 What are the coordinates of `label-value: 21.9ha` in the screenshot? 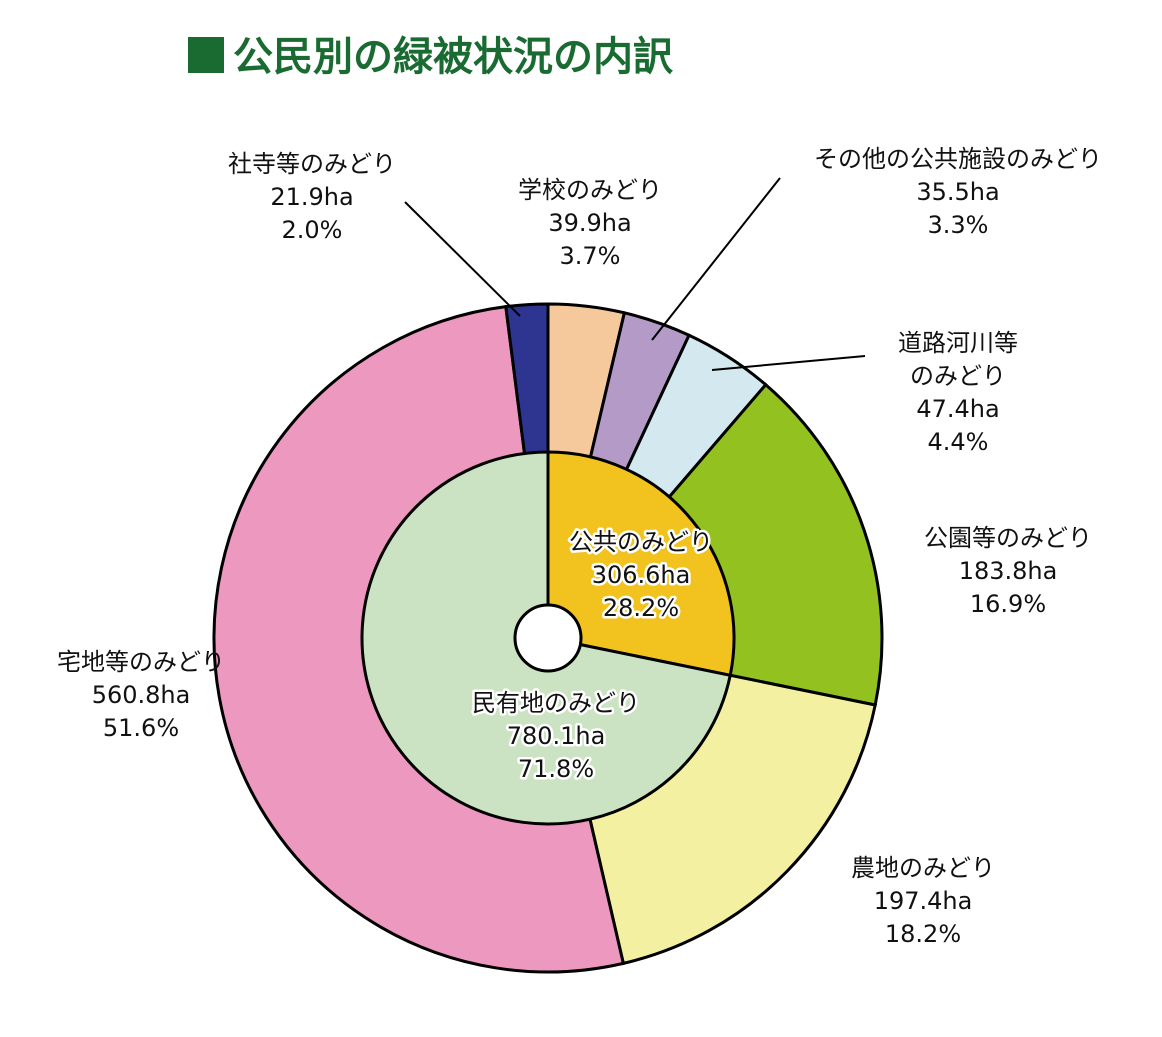 It's located at (311, 197).